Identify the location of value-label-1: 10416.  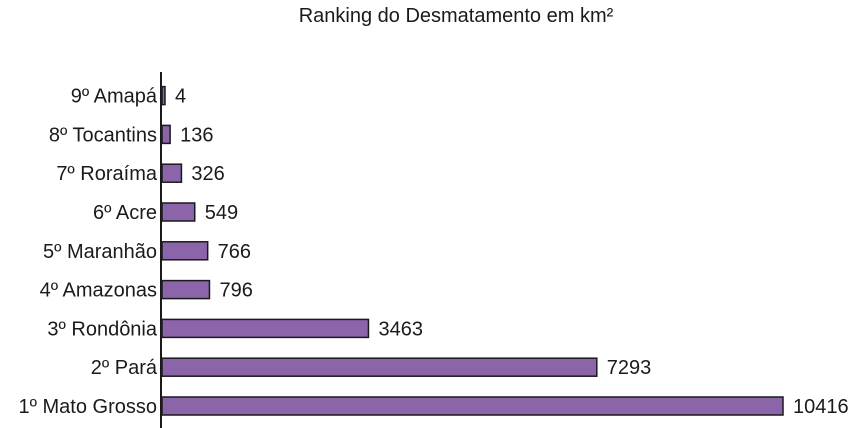
(821, 407).